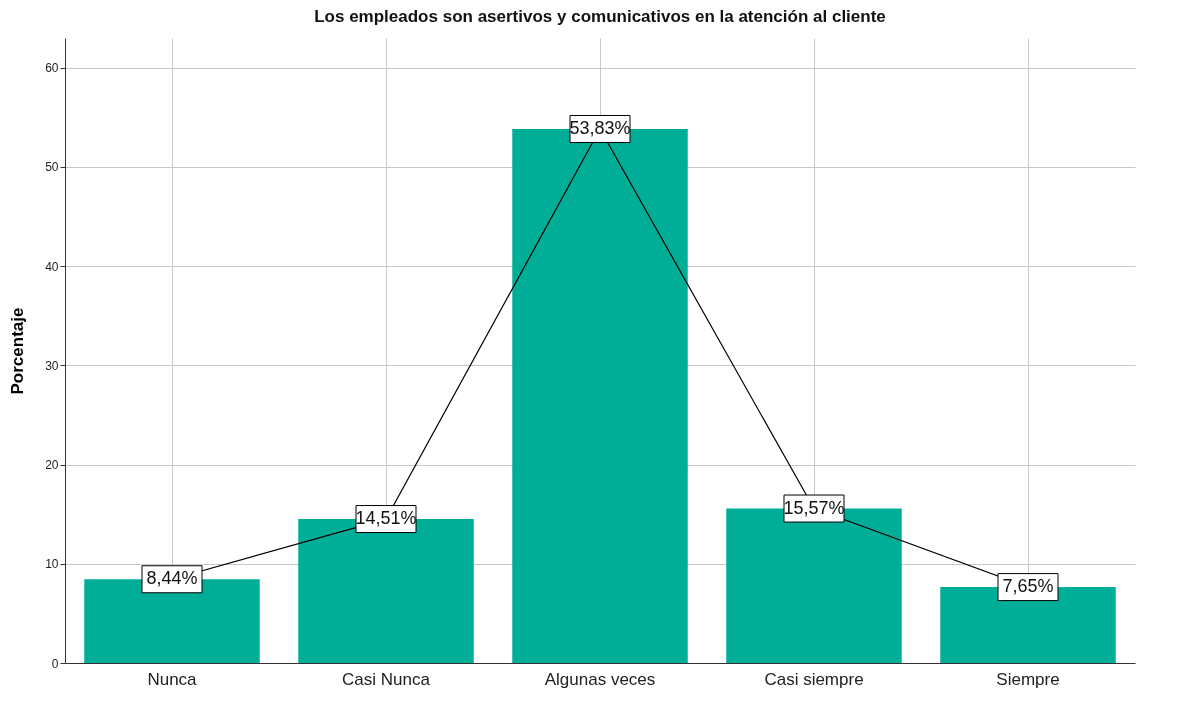  I want to click on data-label: 8,44%, so click(172, 578).